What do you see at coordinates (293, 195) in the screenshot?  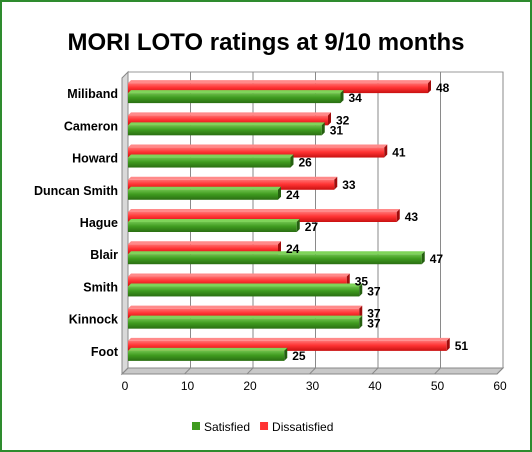 I see `data-label-satisfied: 24` at bounding box center [293, 195].